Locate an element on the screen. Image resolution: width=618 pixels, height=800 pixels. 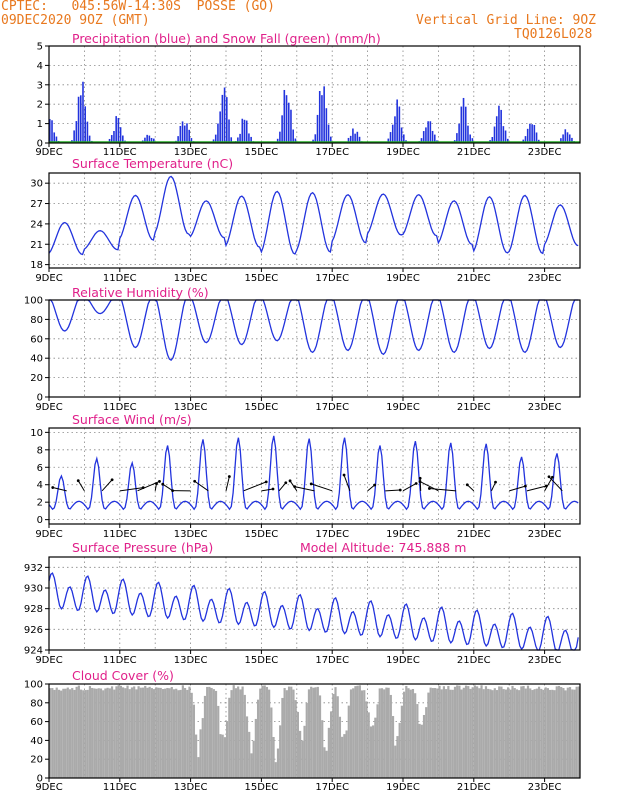
panel-title-5: Cloud Cover (%) is located at coordinates (123, 675).